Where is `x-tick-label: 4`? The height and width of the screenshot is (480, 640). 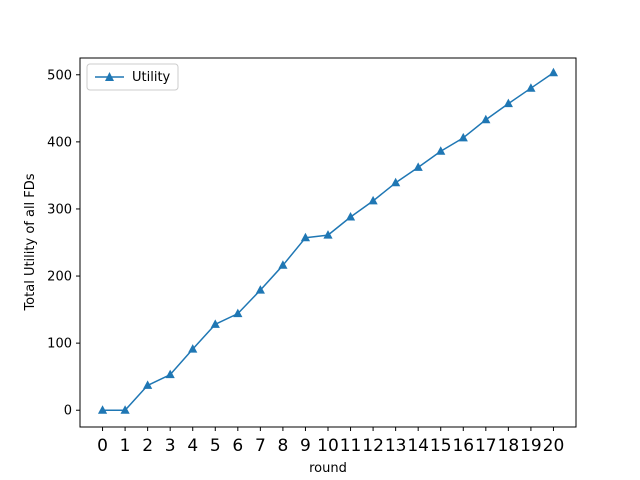 x-tick-label: 4 is located at coordinates (192, 446).